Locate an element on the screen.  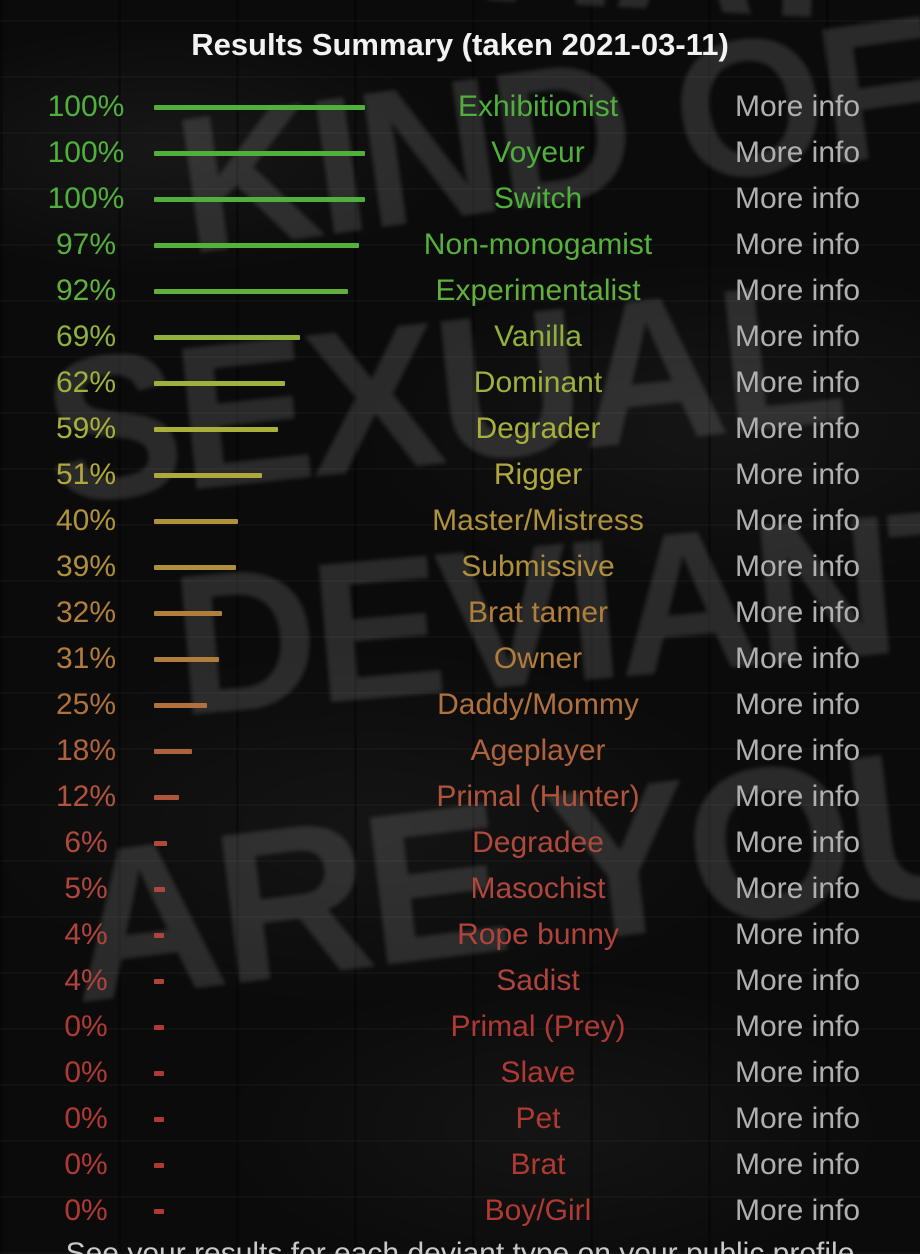
result-label: Primal (Prey) is located at coordinates (538, 1026).